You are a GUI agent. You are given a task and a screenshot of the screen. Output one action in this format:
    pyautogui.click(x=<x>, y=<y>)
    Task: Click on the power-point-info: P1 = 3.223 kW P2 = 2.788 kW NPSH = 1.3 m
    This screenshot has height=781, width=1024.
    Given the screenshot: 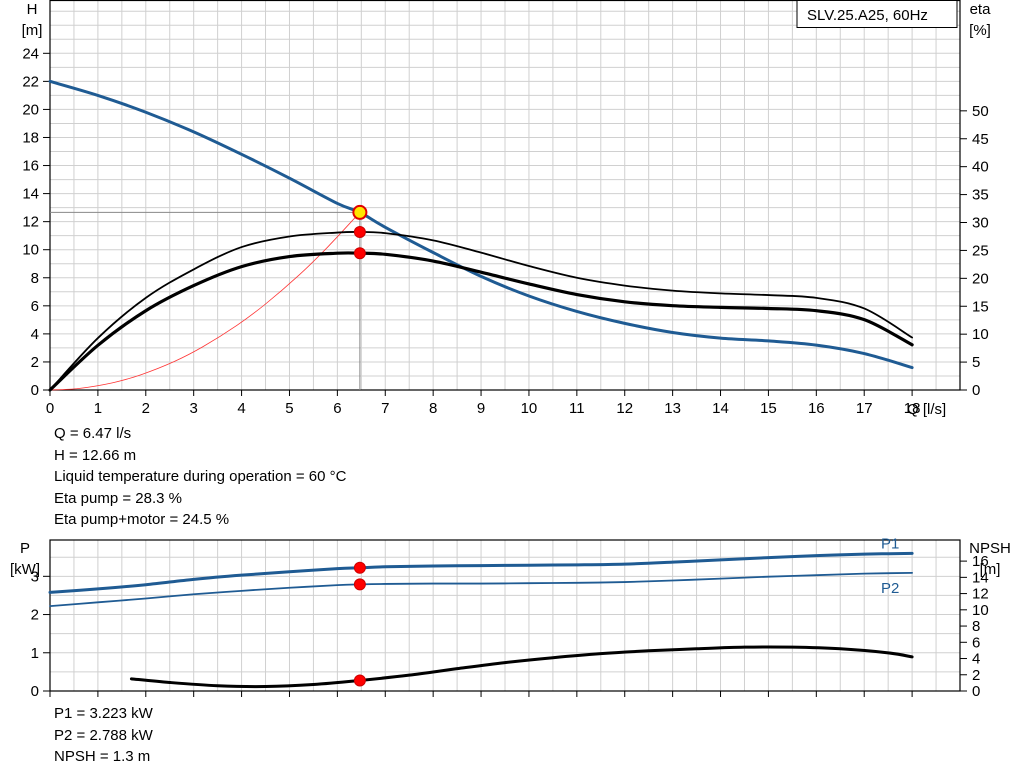 What is the action you would take?
    pyautogui.click(x=103, y=735)
    